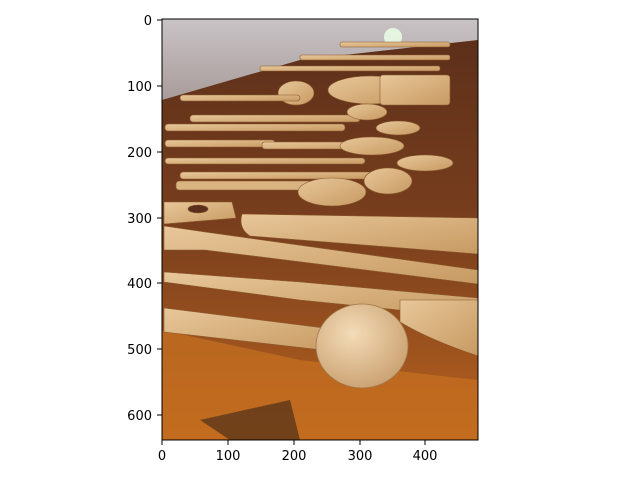 The image size is (640, 480). I want to click on x-tick-label: 200, so click(294, 456).